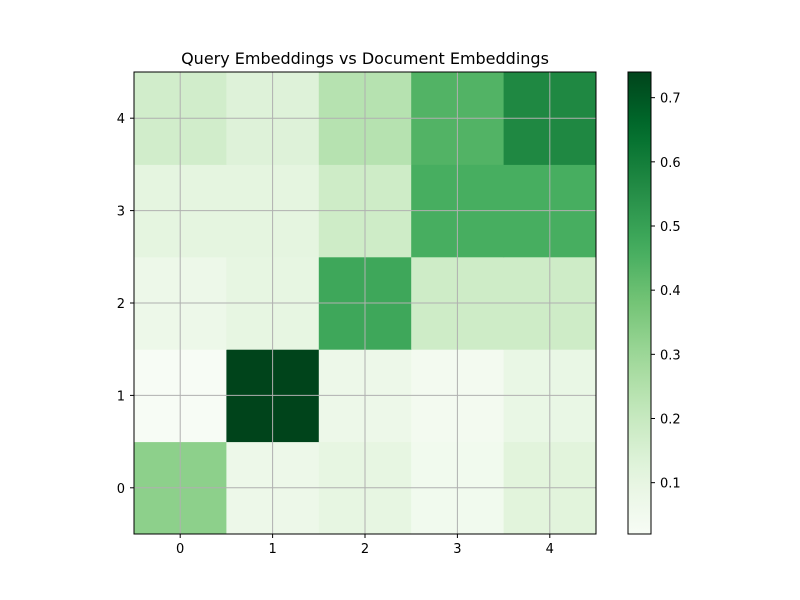 This screenshot has height=600, width=800. I want to click on x-tick-label: 1, so click(272, 549).